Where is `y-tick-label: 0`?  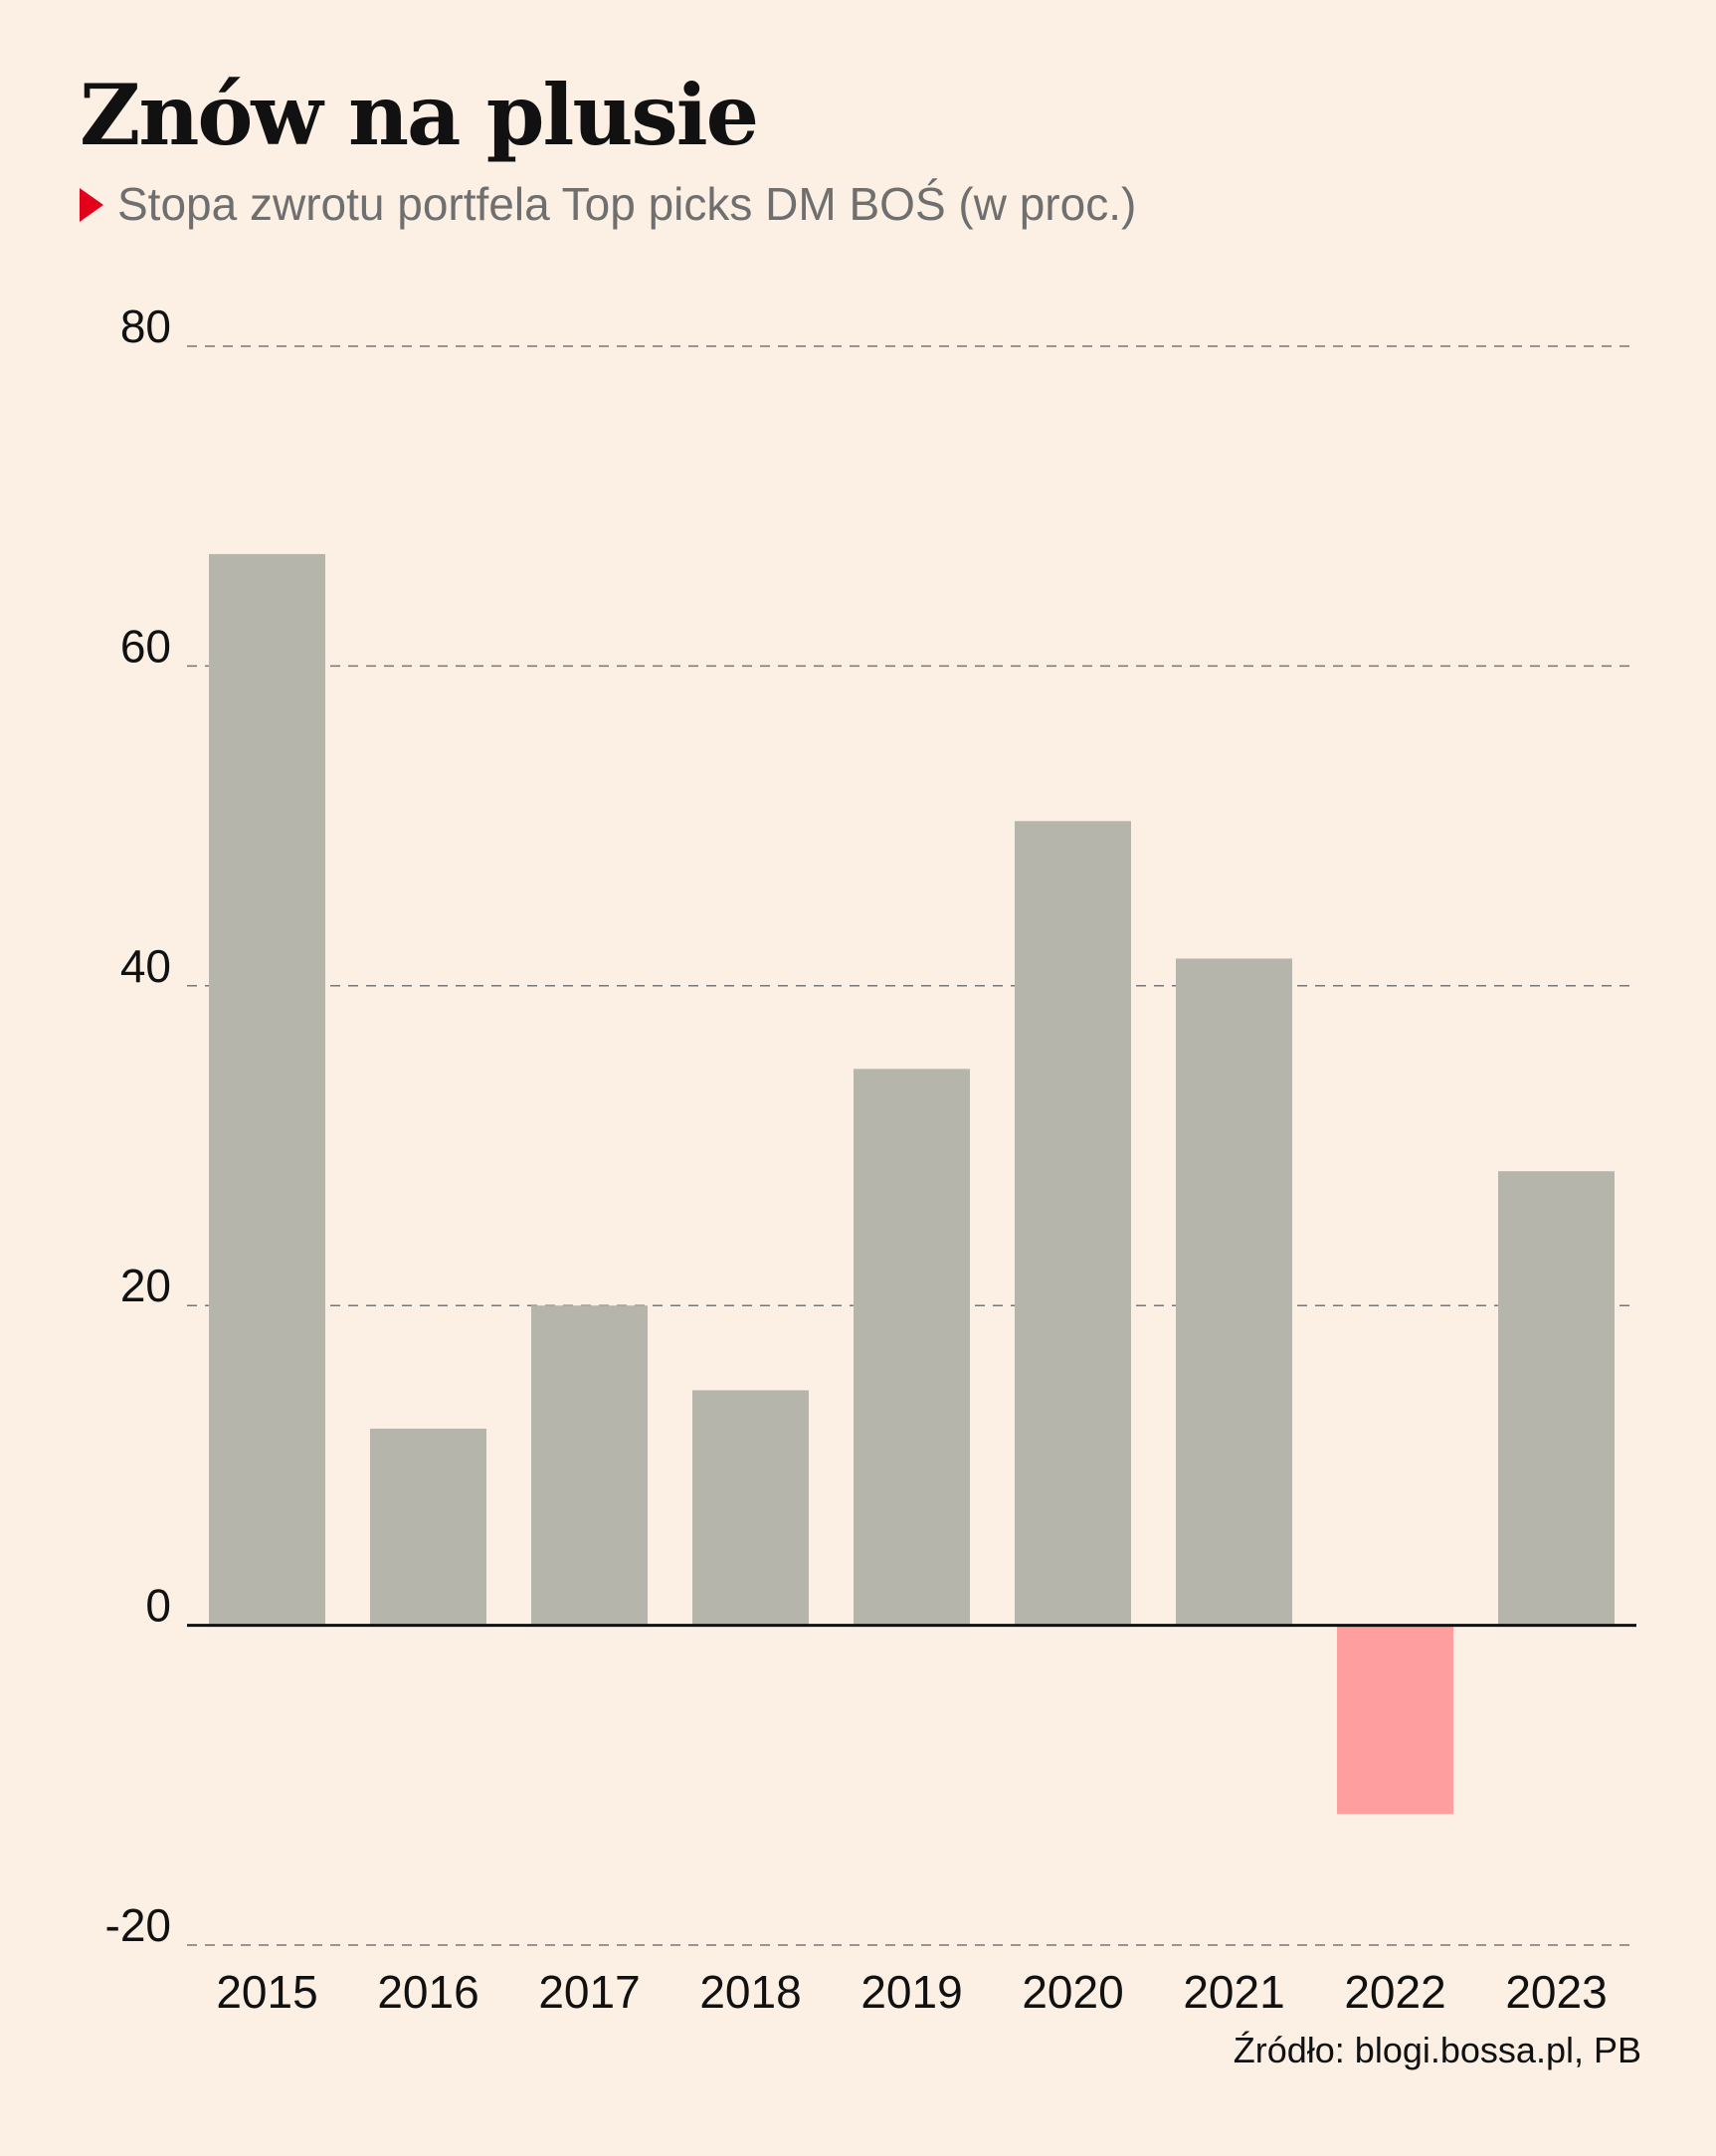
y-tick-label: 0 is located at coordinates (158, 1606).